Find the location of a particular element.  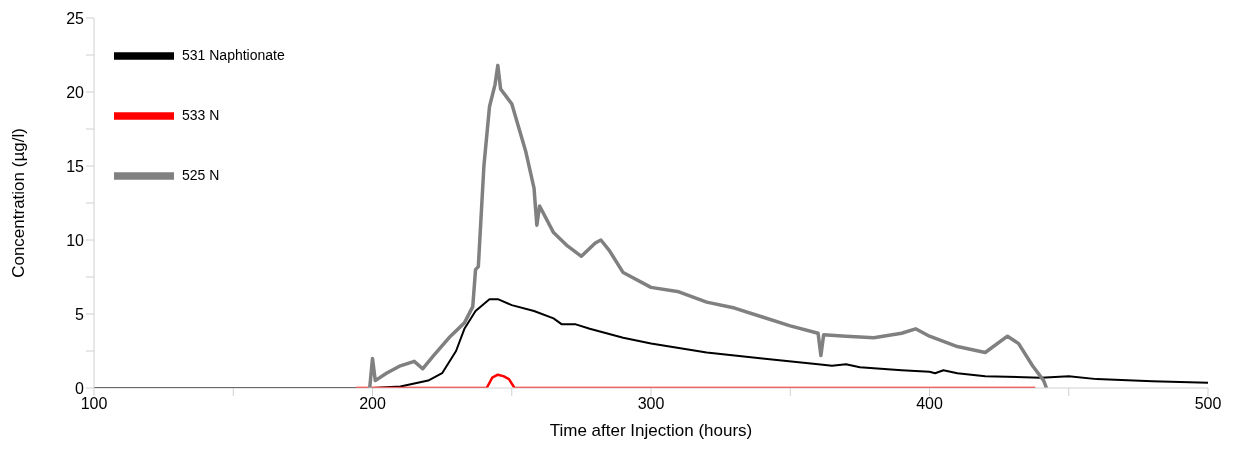

y-tick-label: 25 is located at coordinates (75, 18).